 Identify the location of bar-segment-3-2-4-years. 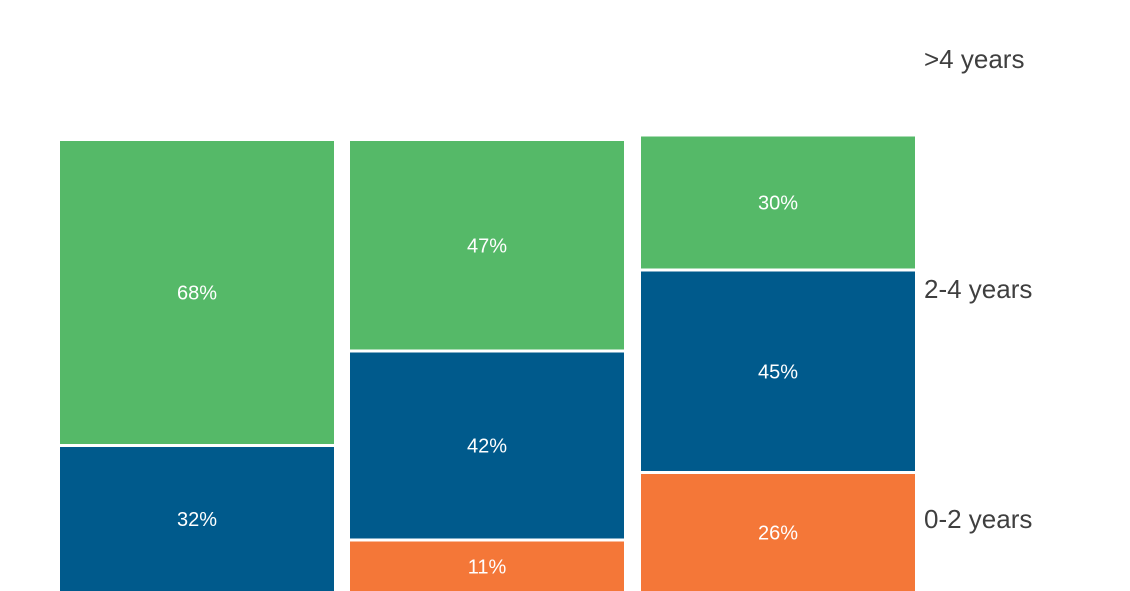
(778, 371).